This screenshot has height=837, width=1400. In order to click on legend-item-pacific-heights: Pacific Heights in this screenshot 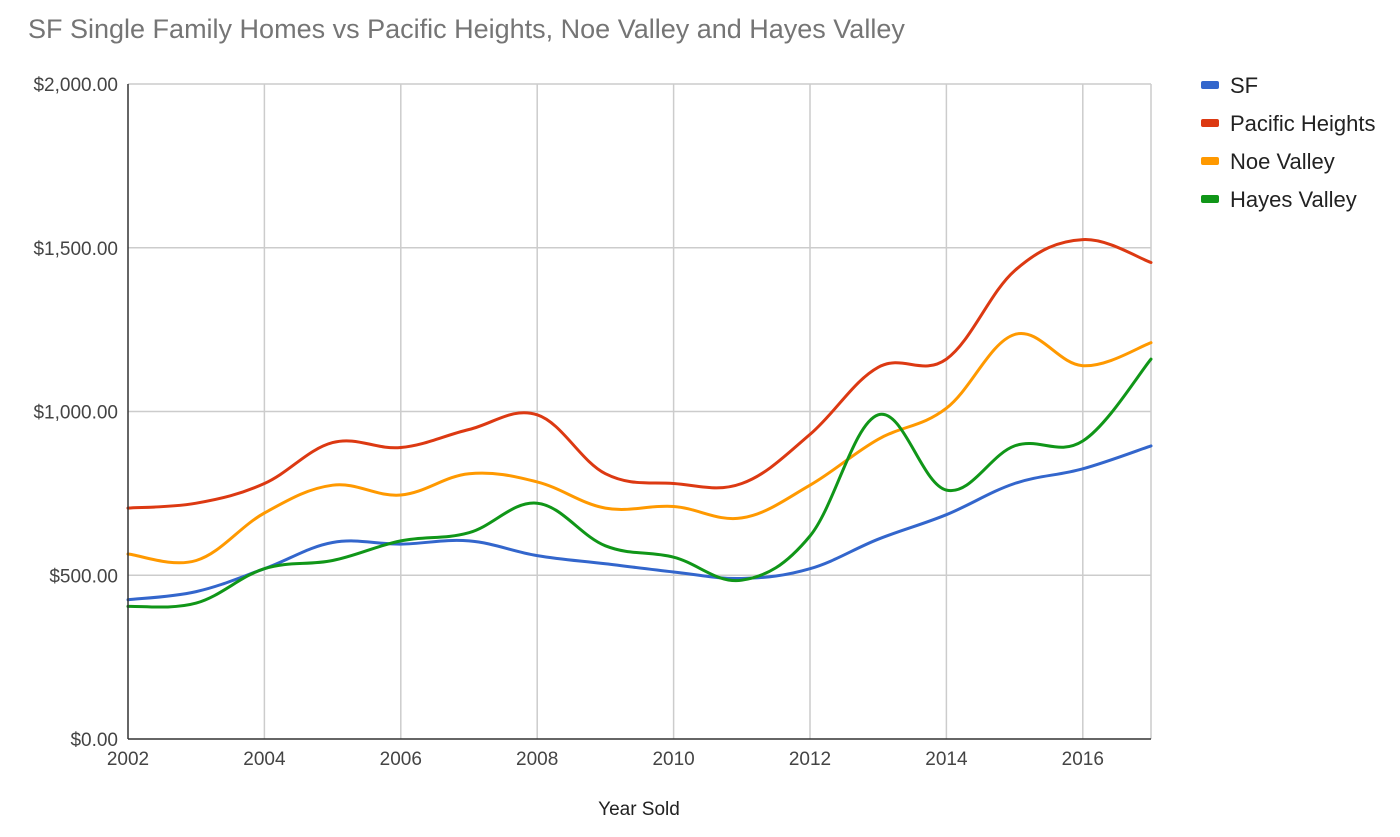, I will do `click(1288, 123)`.